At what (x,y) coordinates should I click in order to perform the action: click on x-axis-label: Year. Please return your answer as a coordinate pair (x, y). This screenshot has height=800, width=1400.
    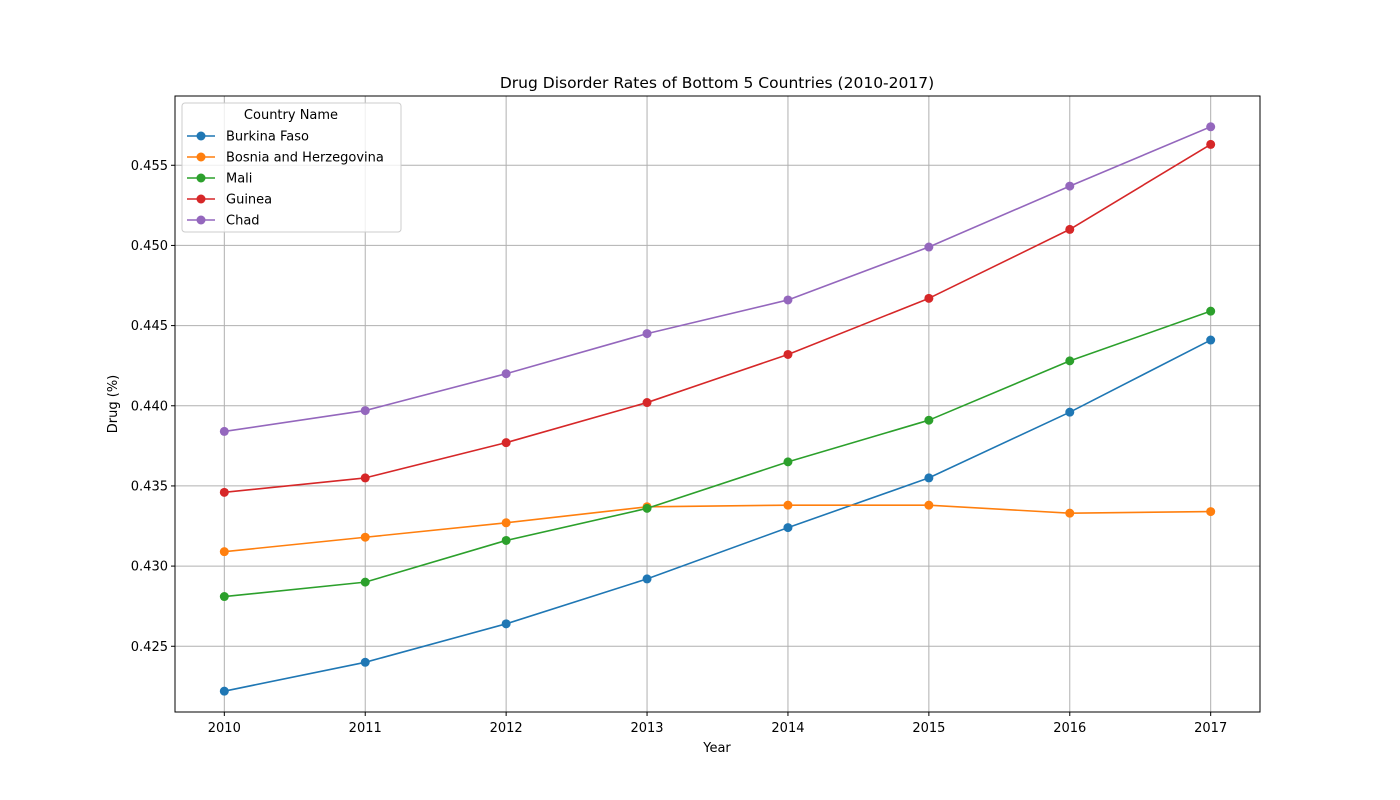
    Looking at the image, I should click on (716, 748).